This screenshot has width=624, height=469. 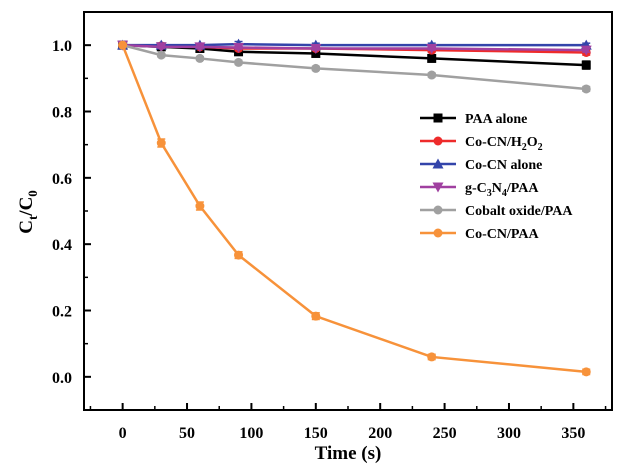 I want to click on legend-item: Co-CN/PAA, so click(x=480, y=234).